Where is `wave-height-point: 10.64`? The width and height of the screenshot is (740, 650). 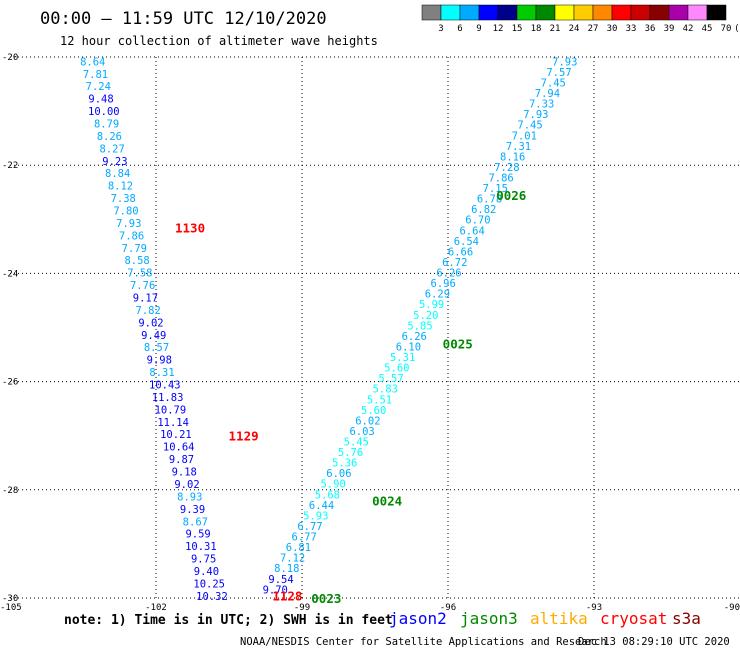 wave-height-point: 10.64 is located at coordinates (179, 448).